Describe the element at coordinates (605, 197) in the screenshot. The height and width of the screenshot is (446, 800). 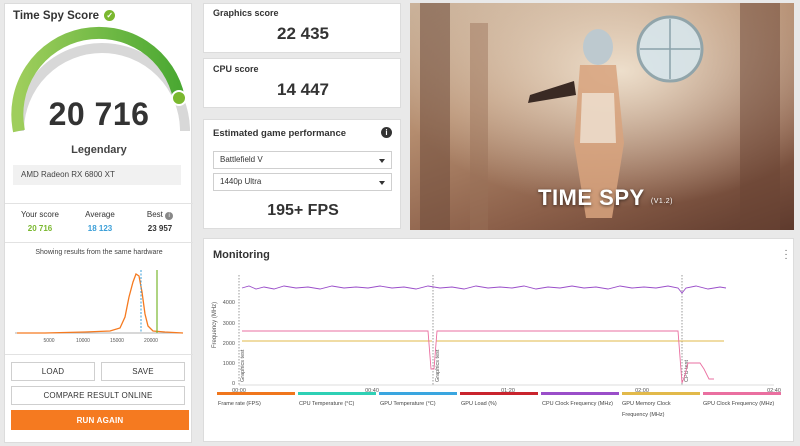
I see `hero-title: TIME SPY (V1.2)` at that location.